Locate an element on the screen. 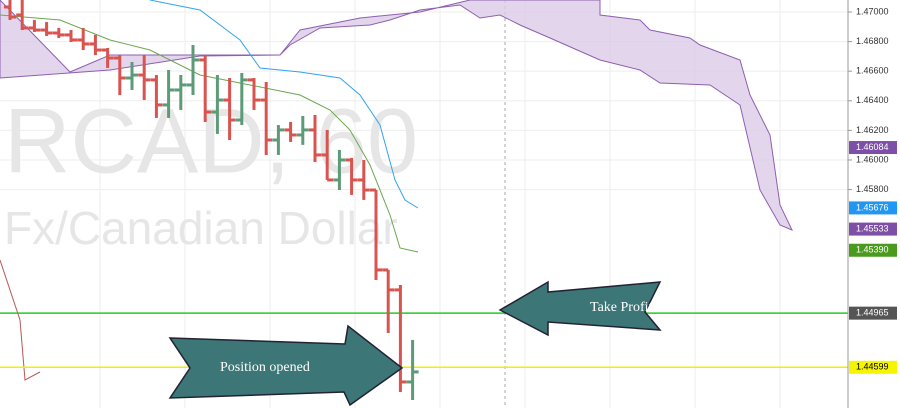 This screenshot has height=408, width=900. price-badge-label: 1.46084 is located at coordinates (872, 147).